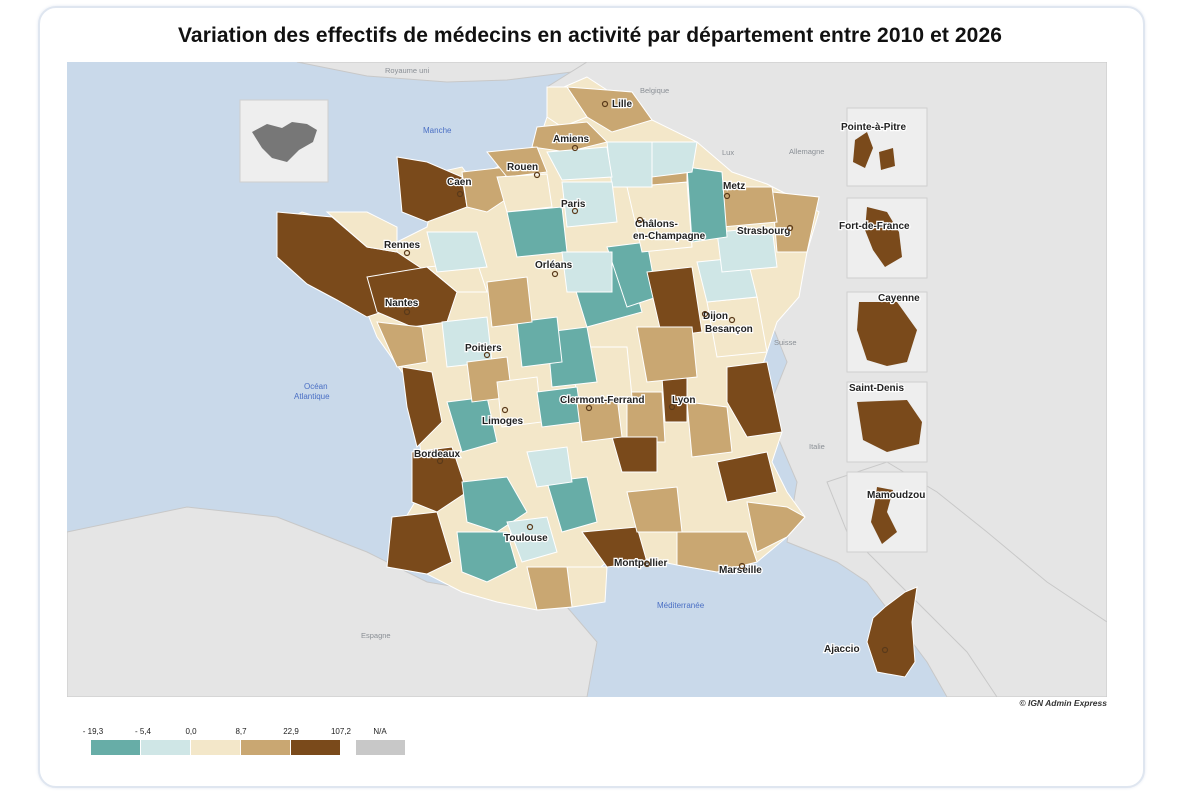 The width and height of the screenshot is (1179, 793). I want to click on city-poitiers: Poitiers, so click(483, 348).